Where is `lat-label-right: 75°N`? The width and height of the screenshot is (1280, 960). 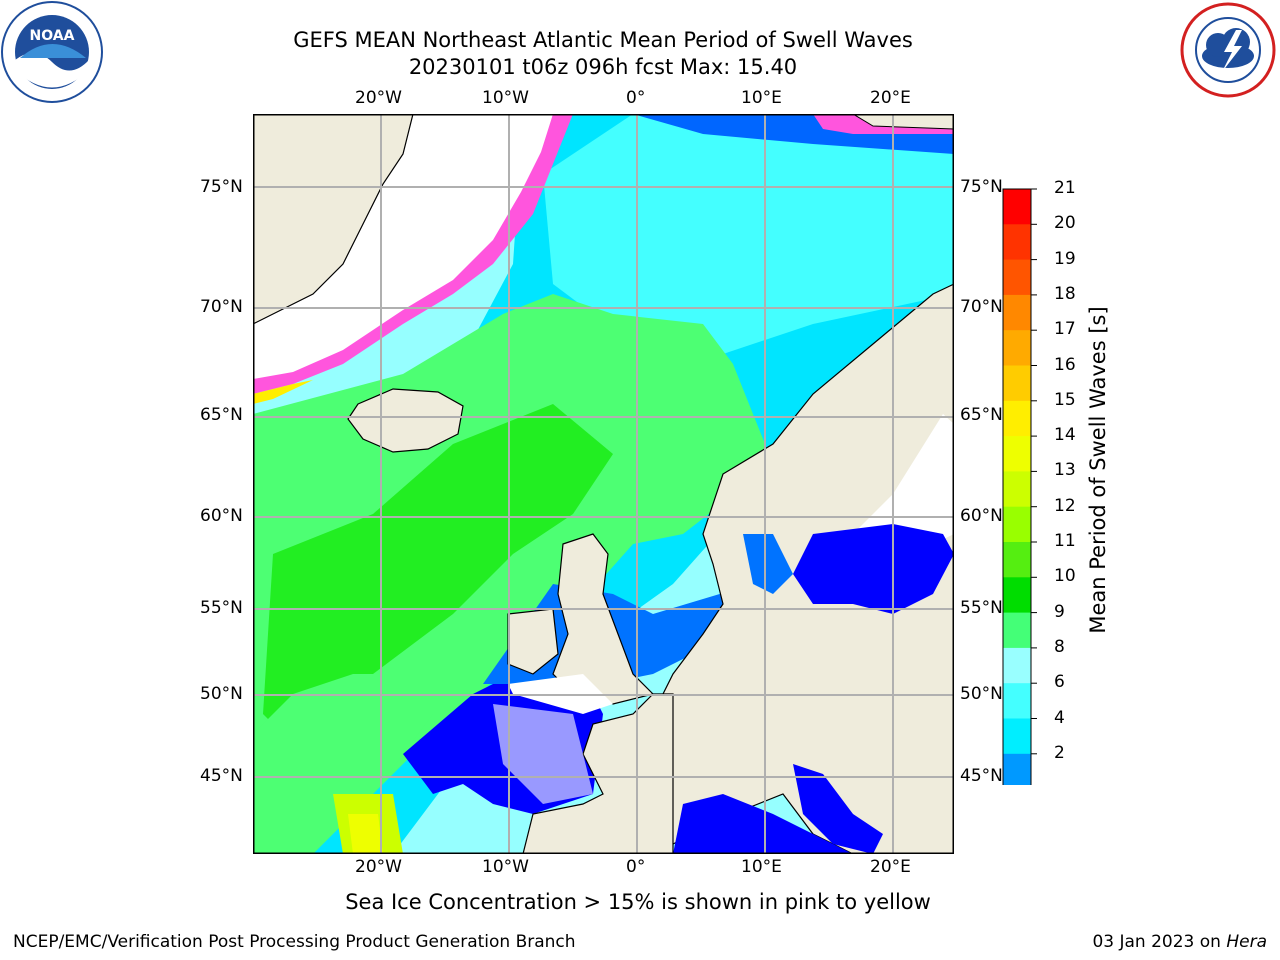
lat-label-right: 75°N is located at coordinates (981, 187).